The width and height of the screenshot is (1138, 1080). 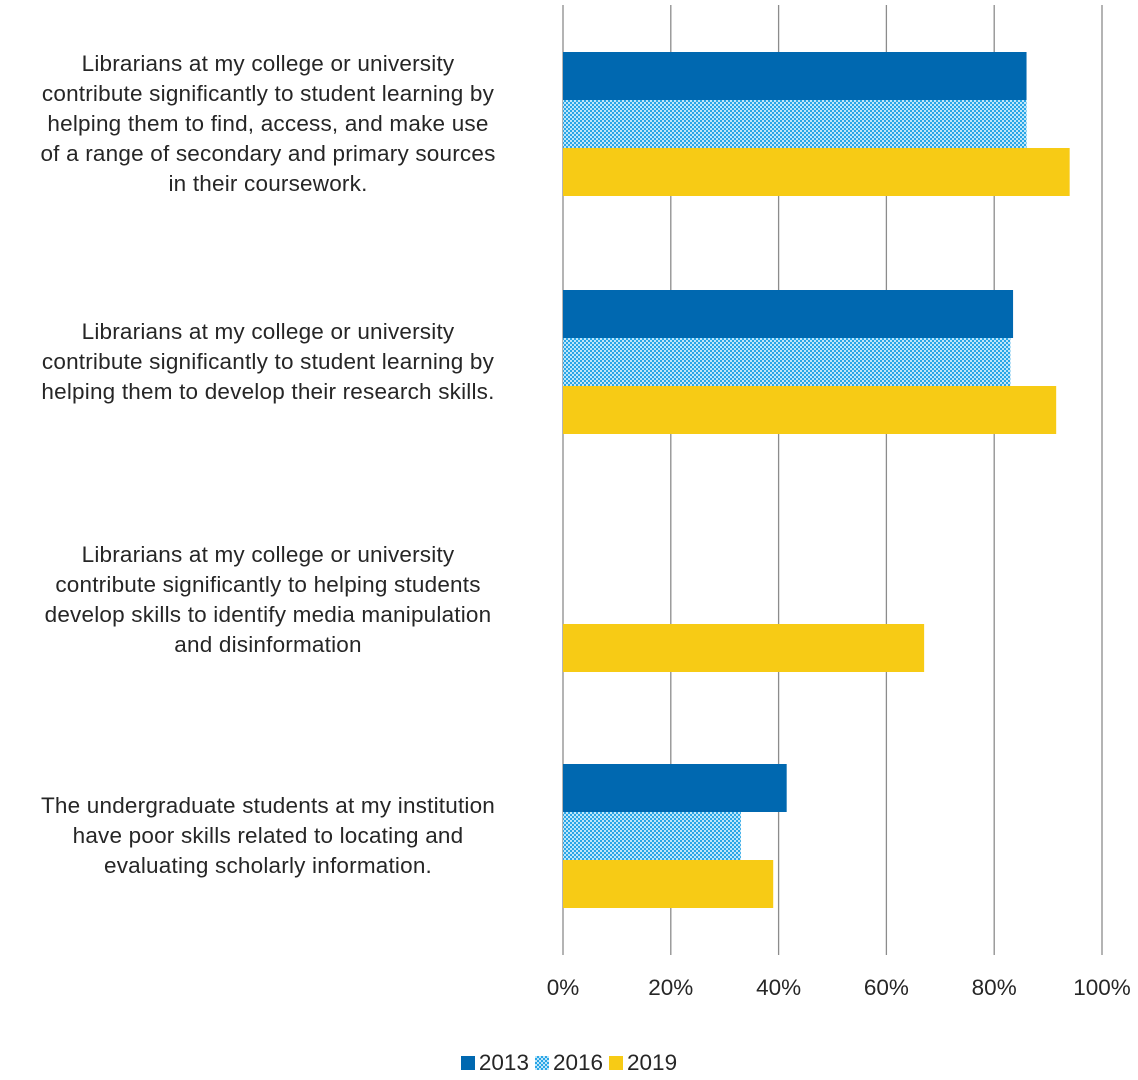 I want to click on x-tick-label: 0%, so click(x=563, y=987).